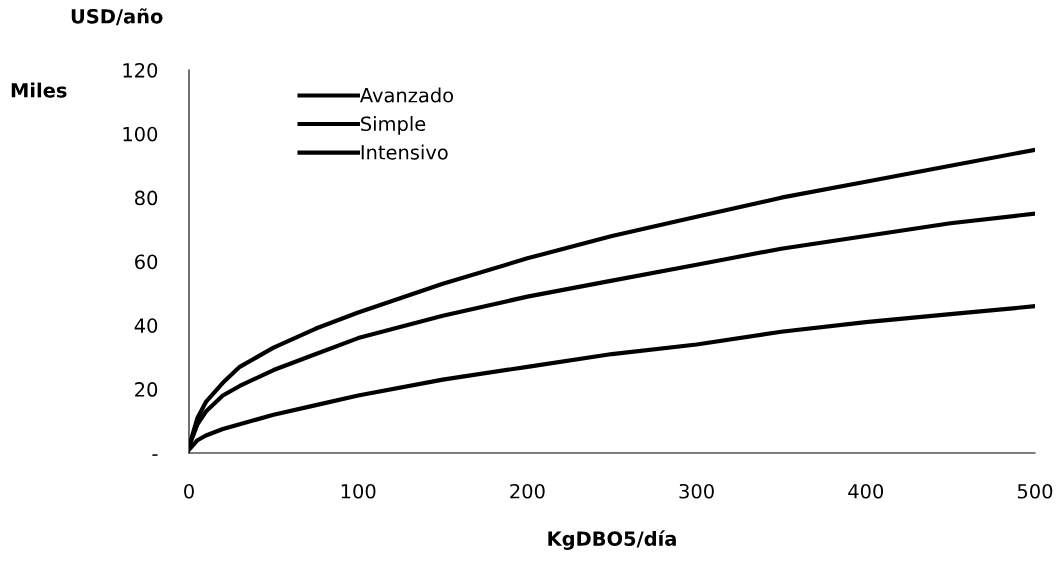 This screenshot has height=567, width=1057. I want to click on x-tick-label: 500, so click(1035, 491).